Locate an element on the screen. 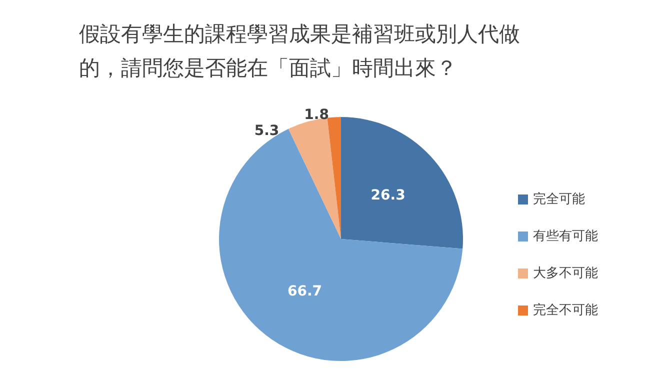 This screenshot has width=656, height=369. legend-label: 完全不可能 is located at coordinates (565, 310).